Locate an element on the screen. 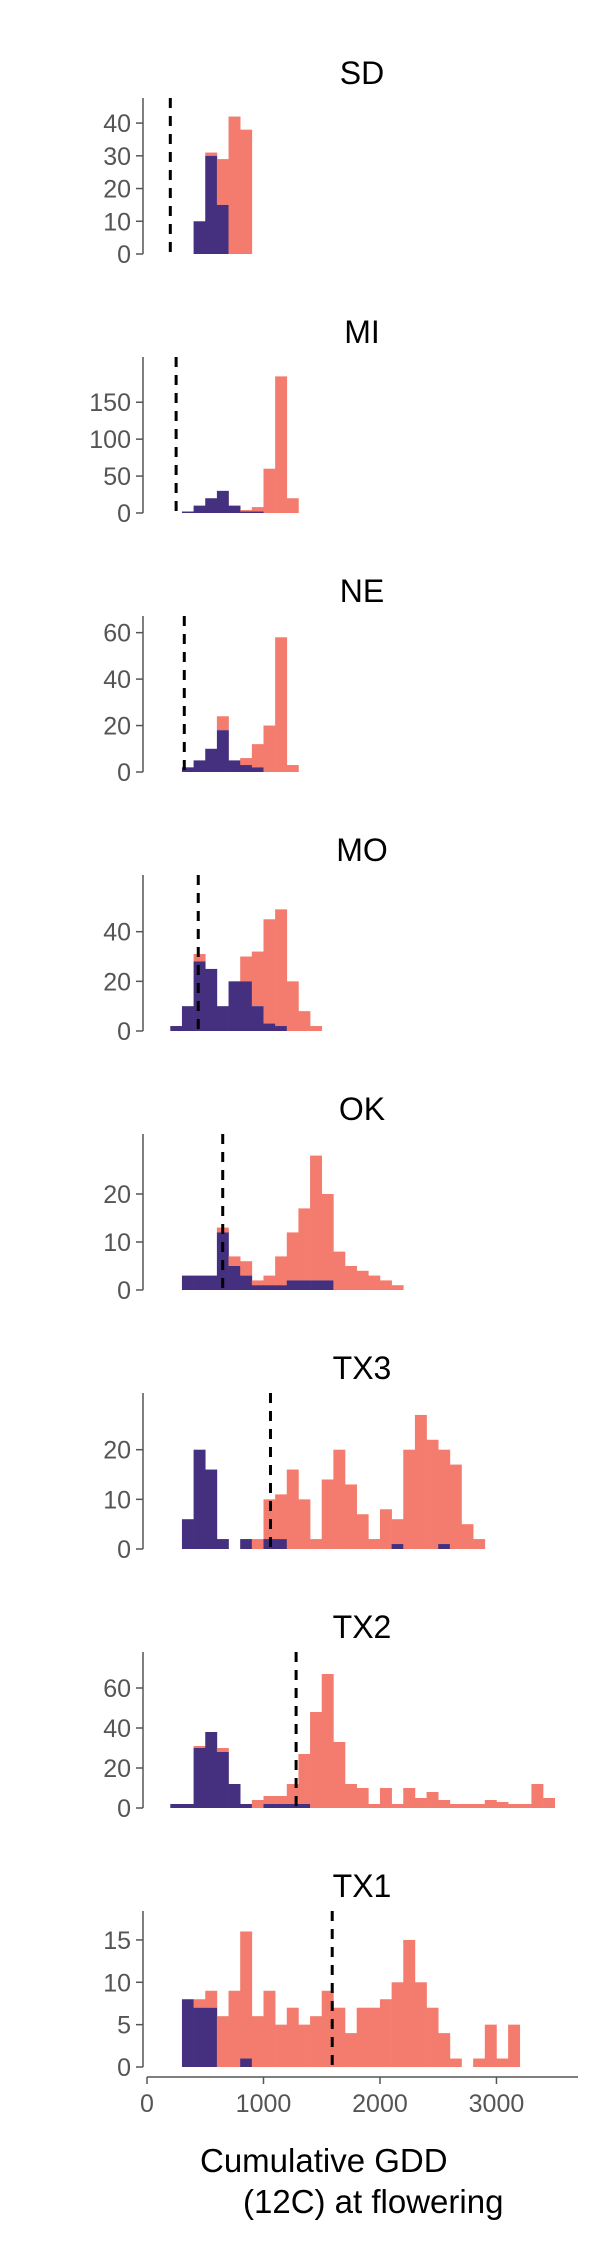 This screenshot has height=2250, width=607. panel-mi: MI 0 50 100 150 is located at coordinates (234, 421).